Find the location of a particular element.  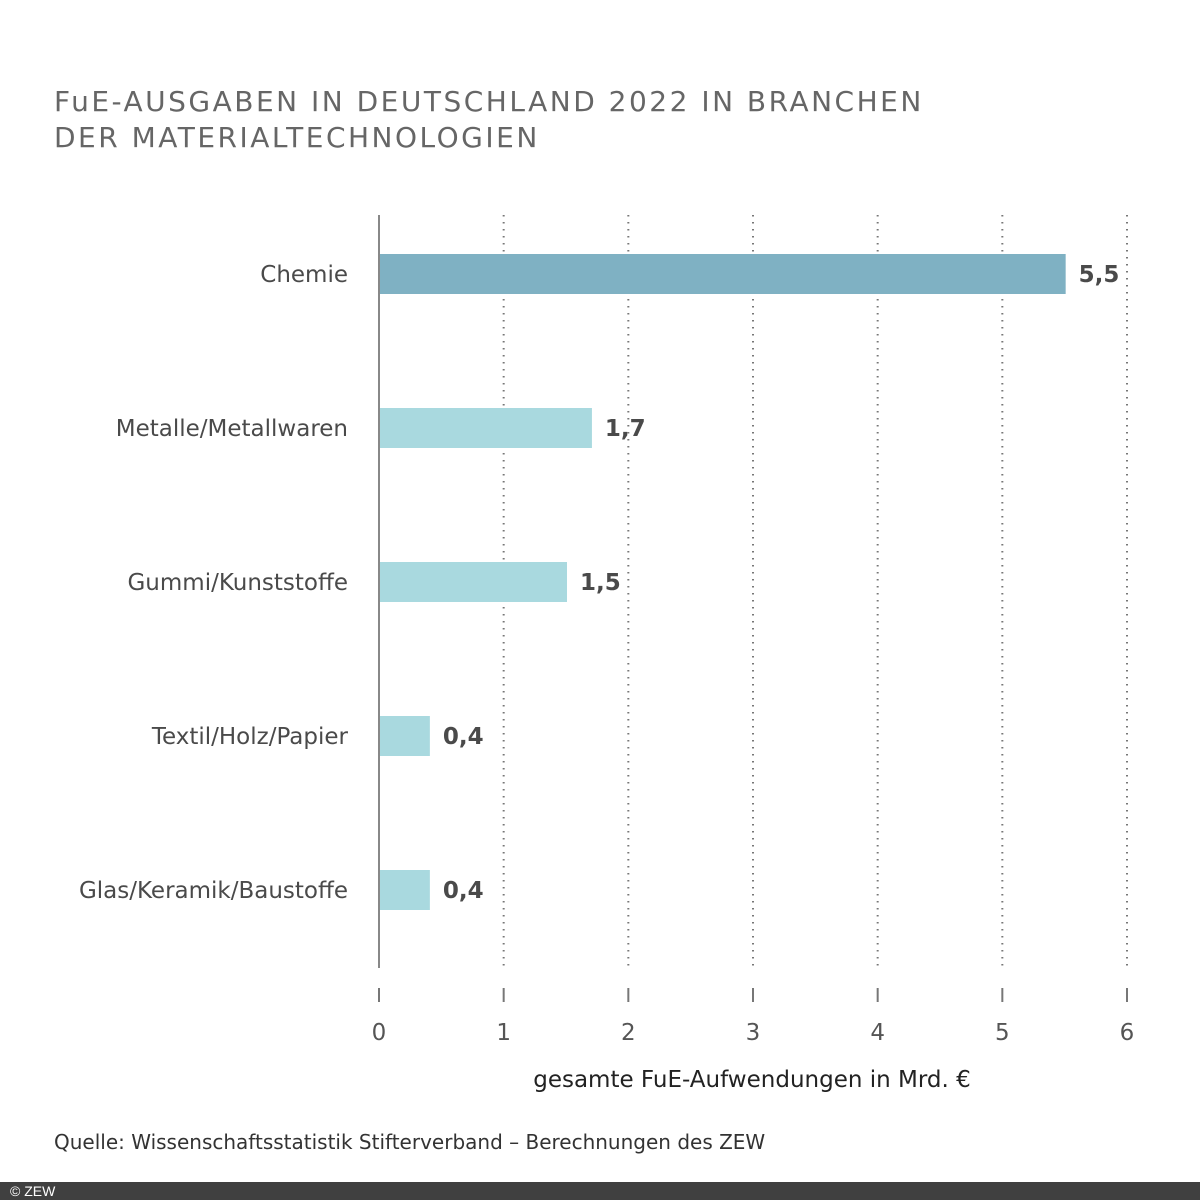

x-tick-label: 1 is located at coordinates (503, 1033).